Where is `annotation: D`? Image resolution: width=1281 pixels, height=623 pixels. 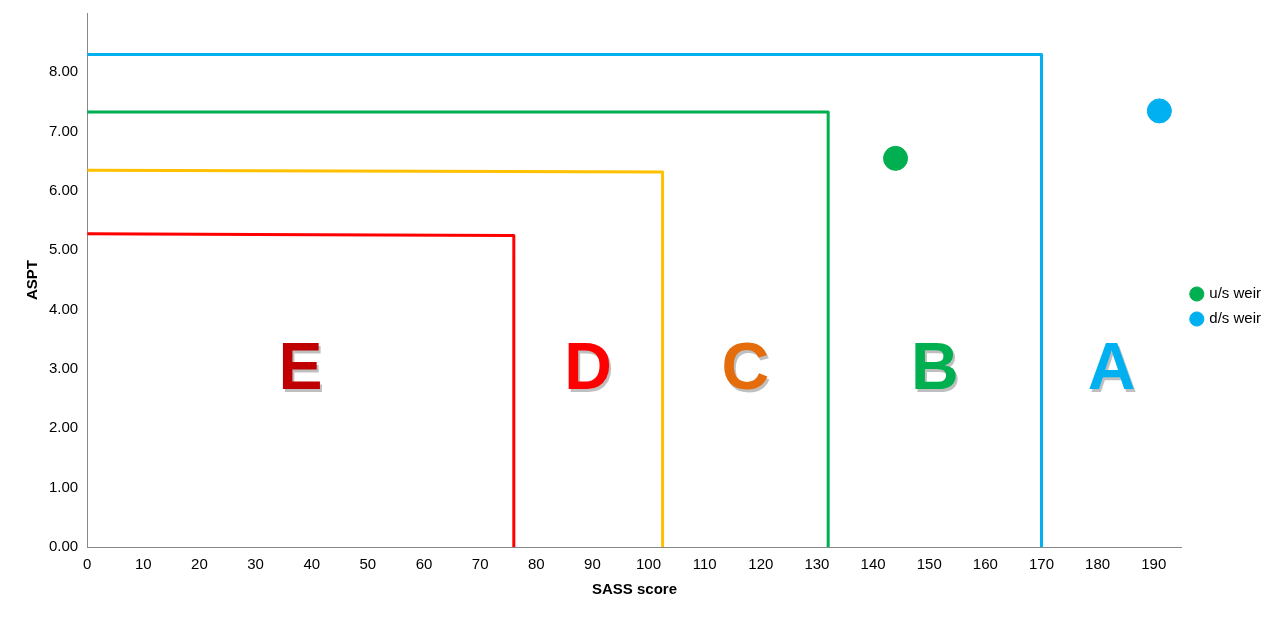 annotation: D is located at coordinates (590, 368).